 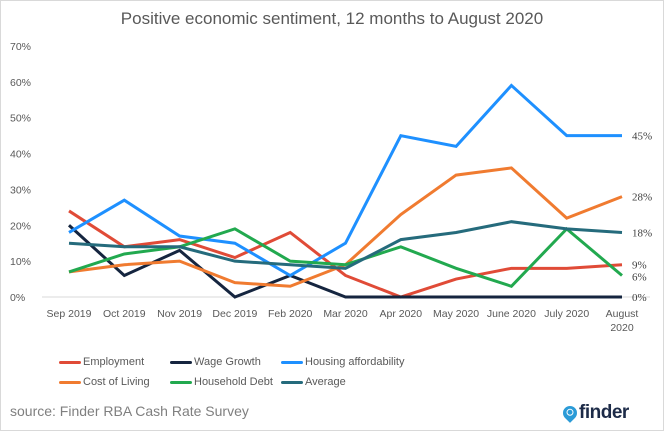 I want to click on legend-label: Average, so click(x=325, y=382).